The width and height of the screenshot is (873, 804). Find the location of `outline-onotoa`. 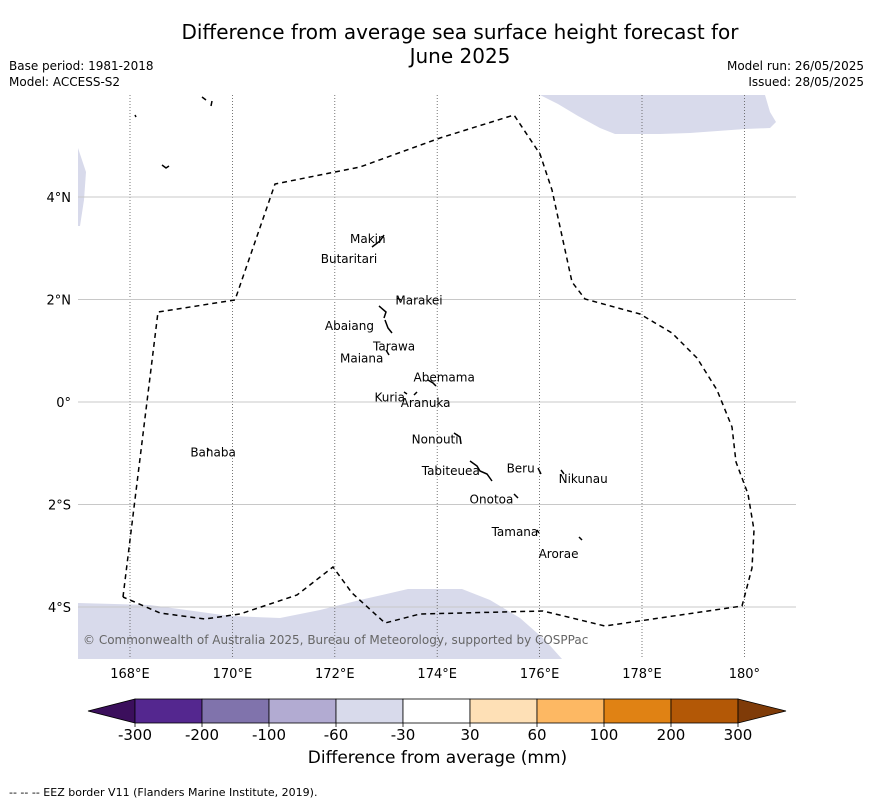

outline-onotoa is located at coordinates (516, 496).